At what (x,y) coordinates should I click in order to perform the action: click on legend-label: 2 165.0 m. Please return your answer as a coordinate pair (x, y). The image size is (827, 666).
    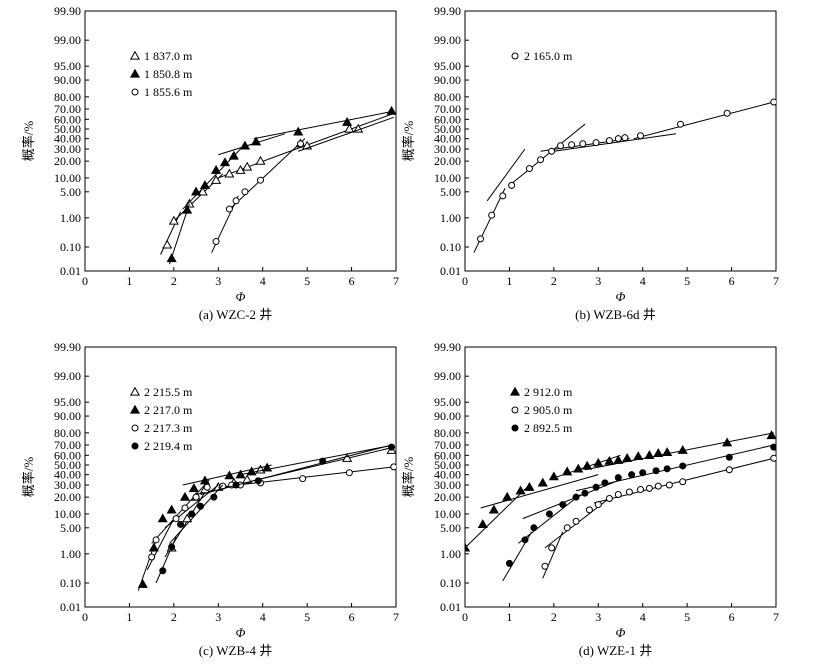
    Looking at the image, I should click on (548, 56).